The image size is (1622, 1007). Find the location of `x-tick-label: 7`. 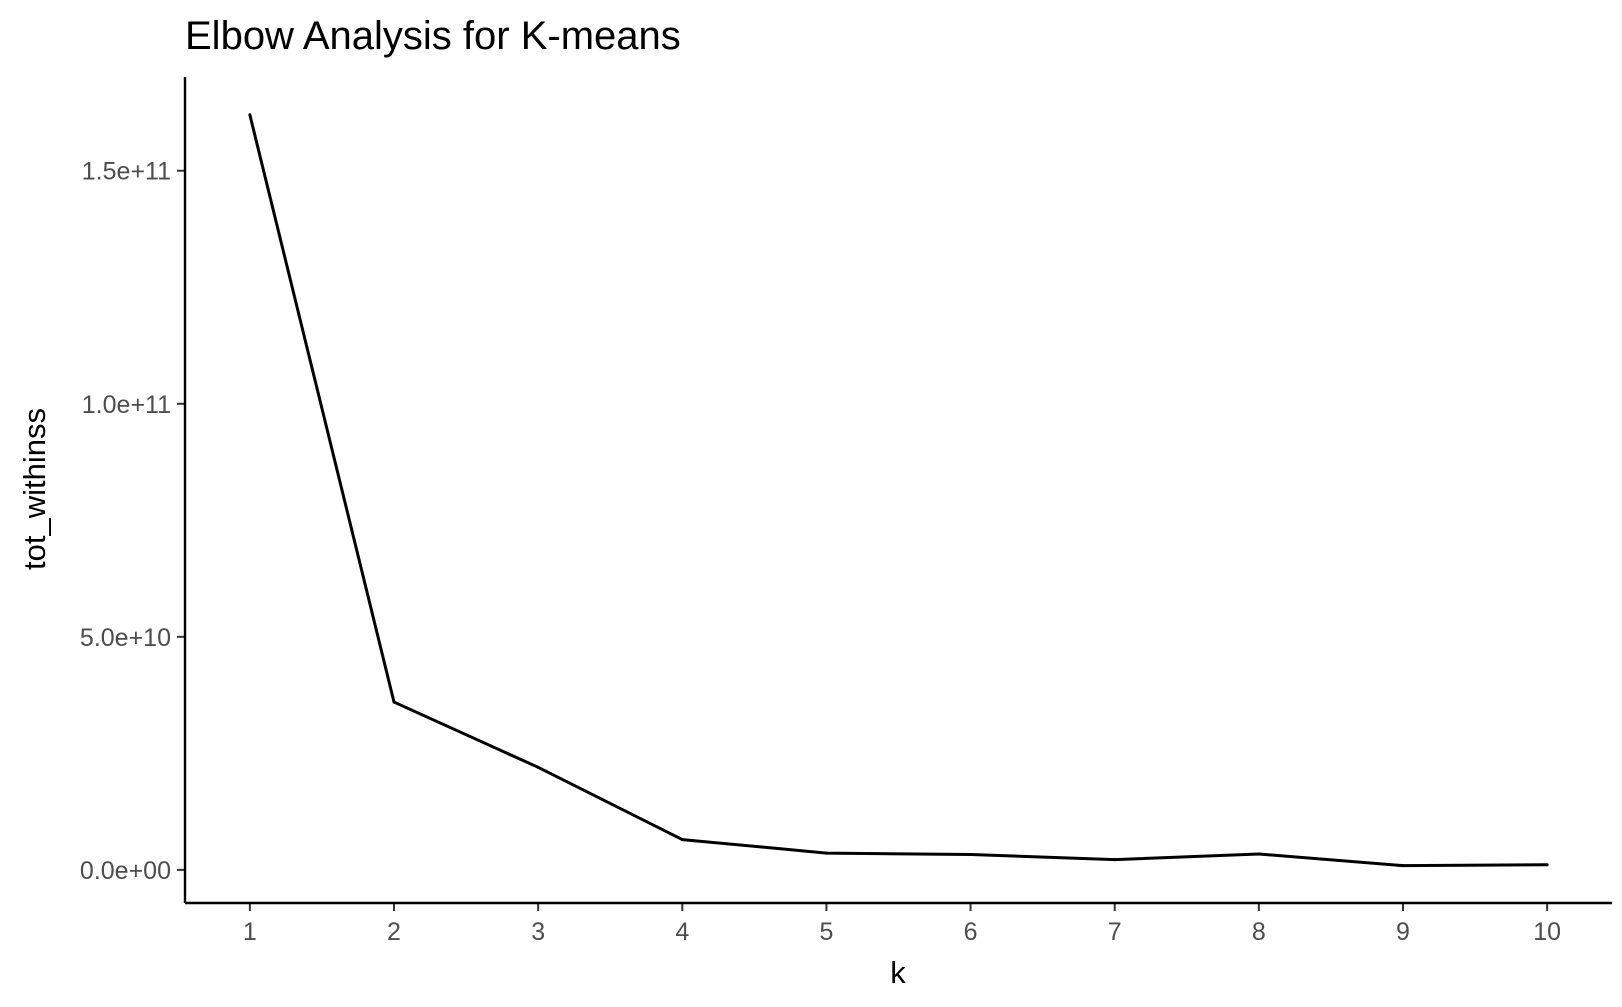

x-tick-label: 7 is located at coordinates (1115, 932).